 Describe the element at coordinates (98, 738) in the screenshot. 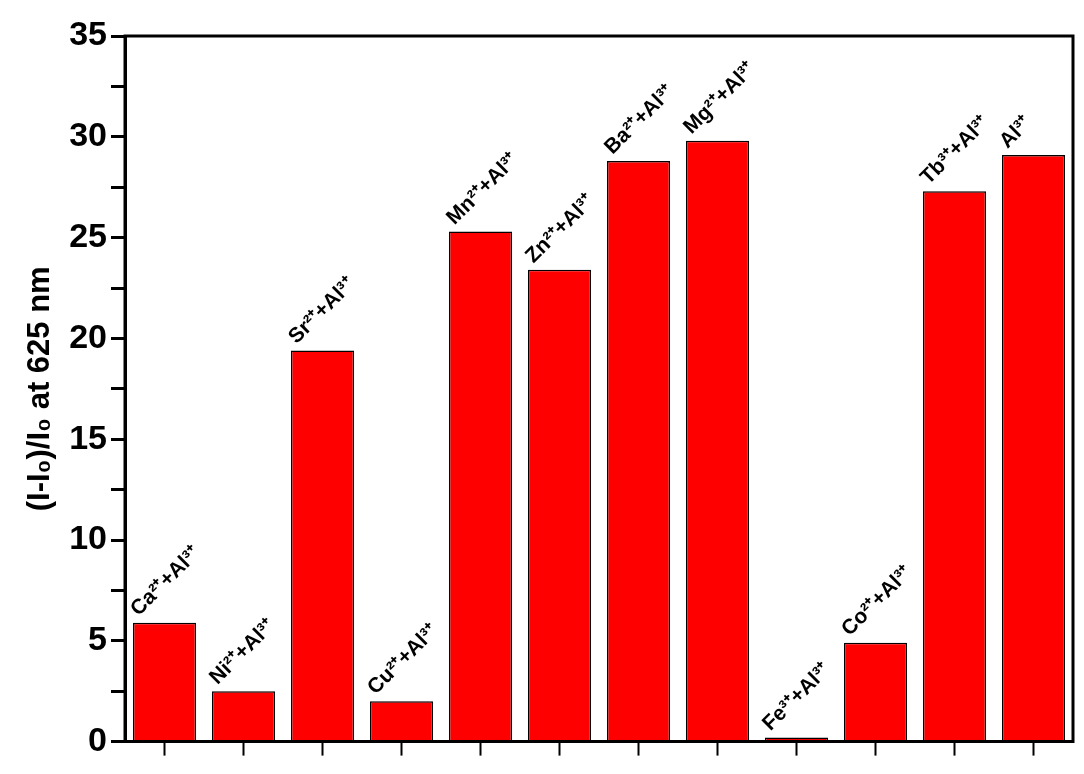

I see `y-tick-label: 0` at that location.